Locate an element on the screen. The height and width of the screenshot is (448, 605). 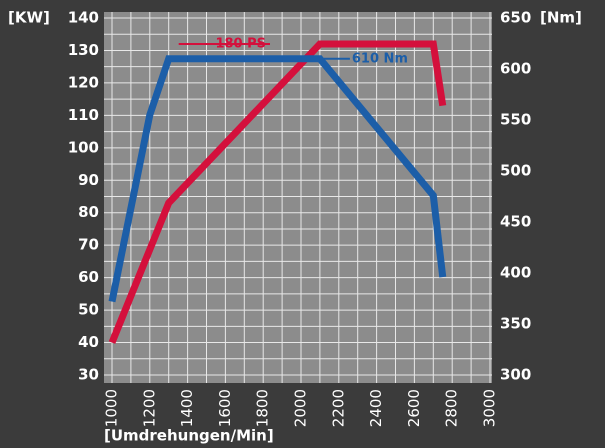
y-axis-label: [KW] is located at coordinates (29, 18).